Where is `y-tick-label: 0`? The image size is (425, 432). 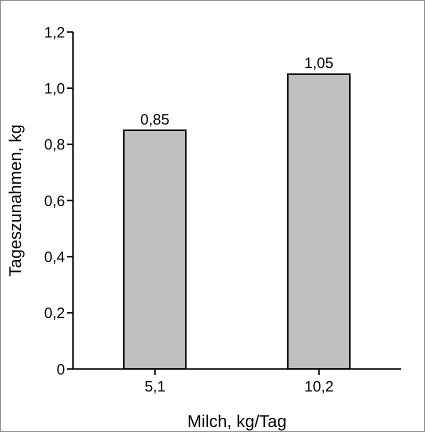
y-tick-label: 0 is located at coordinates (60, 369).